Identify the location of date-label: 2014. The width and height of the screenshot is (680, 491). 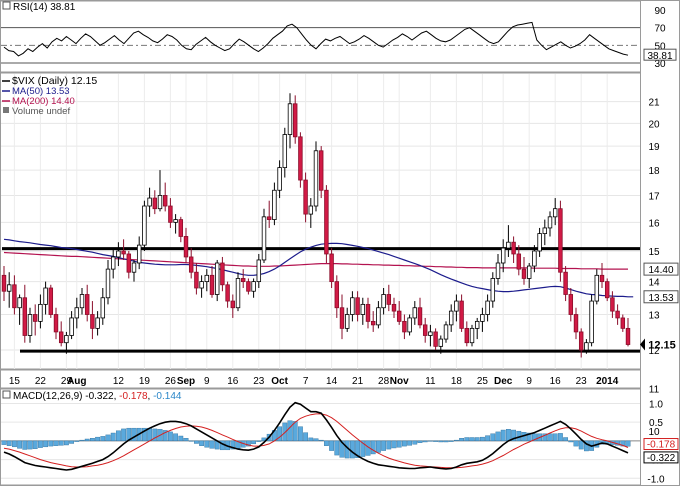
(607, 381).